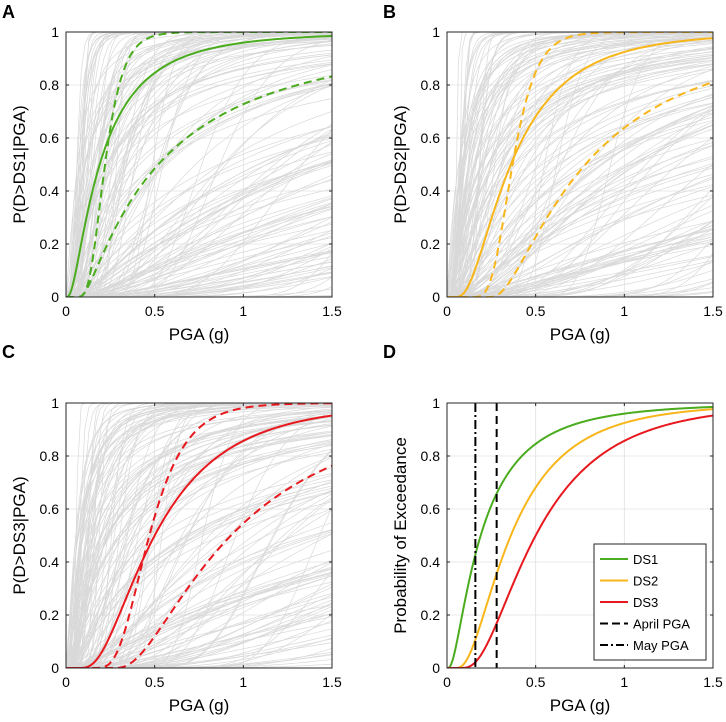  What do you see at coordinates (661, 645) in the screenshot?
I see `legend-label: May PGA` at bounding box center [661, 645].